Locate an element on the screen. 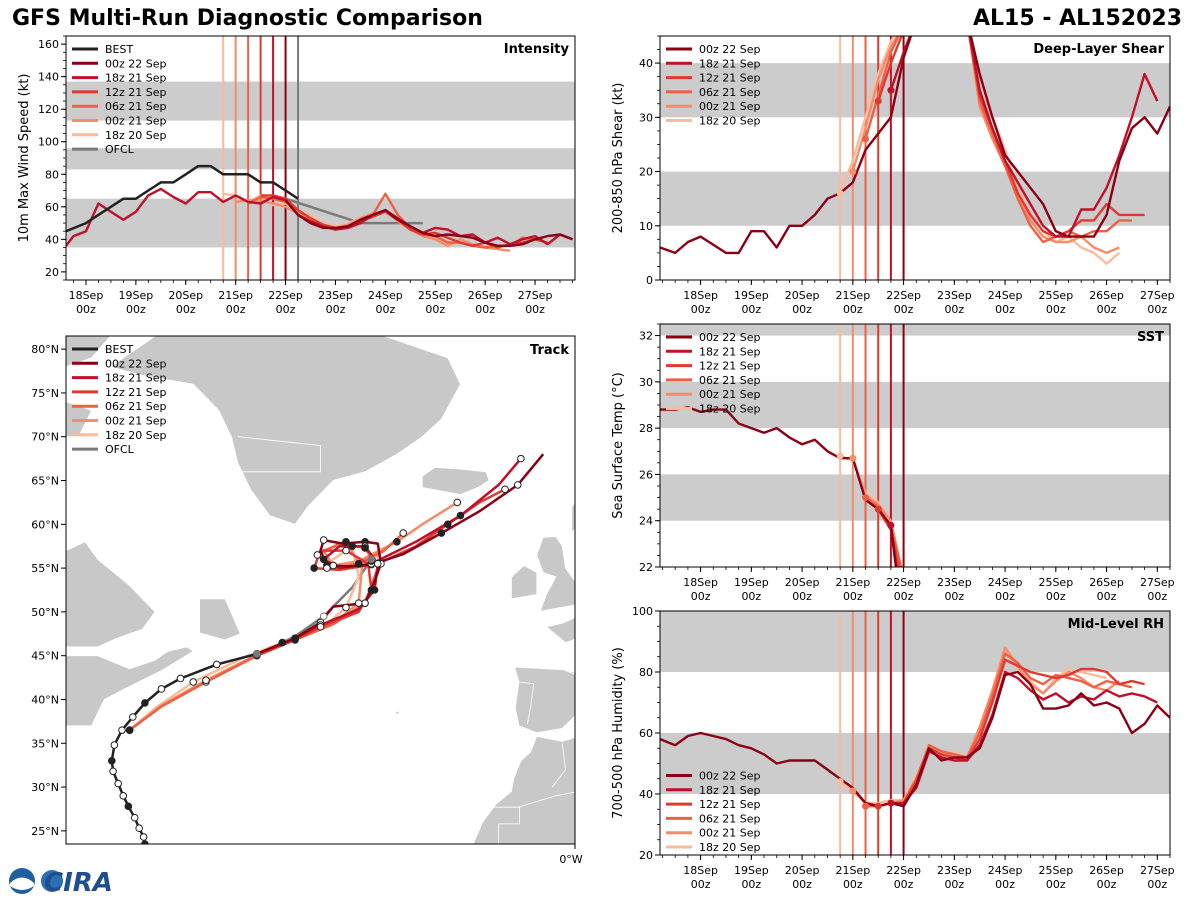 The height and width of the screenshot is (900, 1200). x-tick-label: 18Sep is located at coordinates (86, 295).